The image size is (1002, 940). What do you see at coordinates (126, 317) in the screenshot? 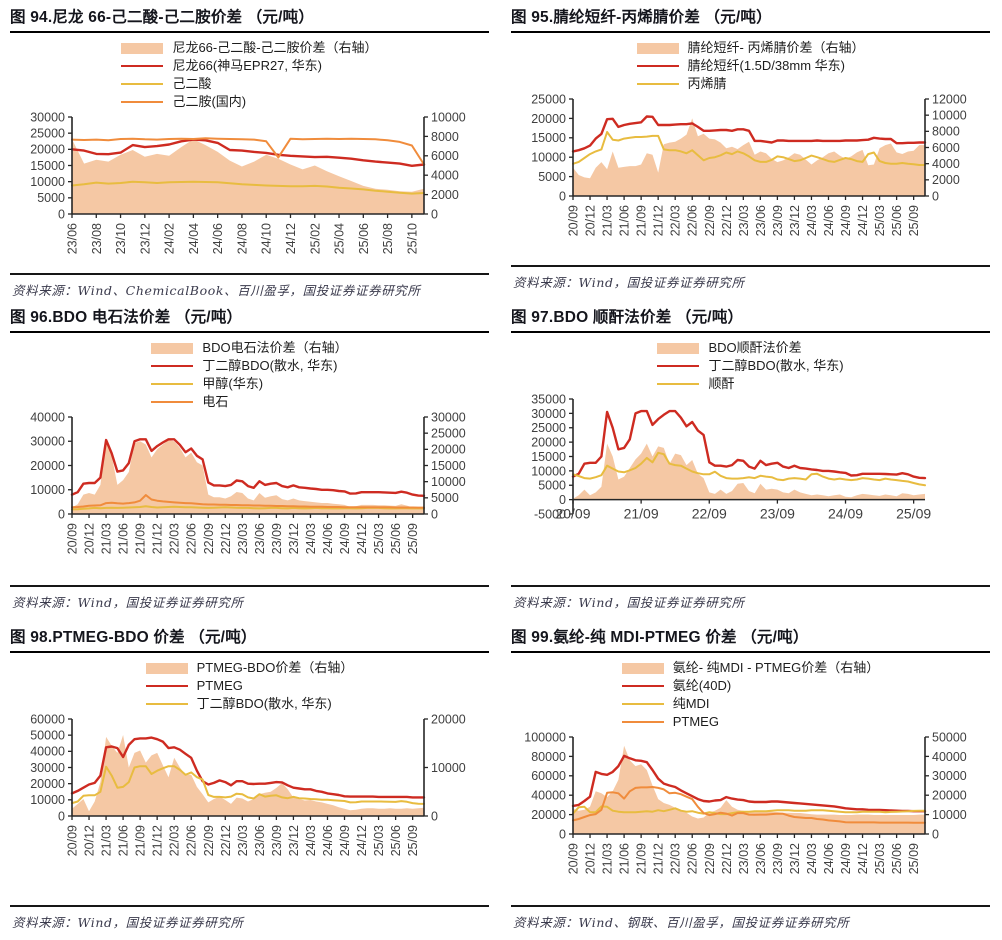
I see `figure-96-title: 图 96.BDO 电石法价差 （元/吨）` at bounding box center [126, 317].